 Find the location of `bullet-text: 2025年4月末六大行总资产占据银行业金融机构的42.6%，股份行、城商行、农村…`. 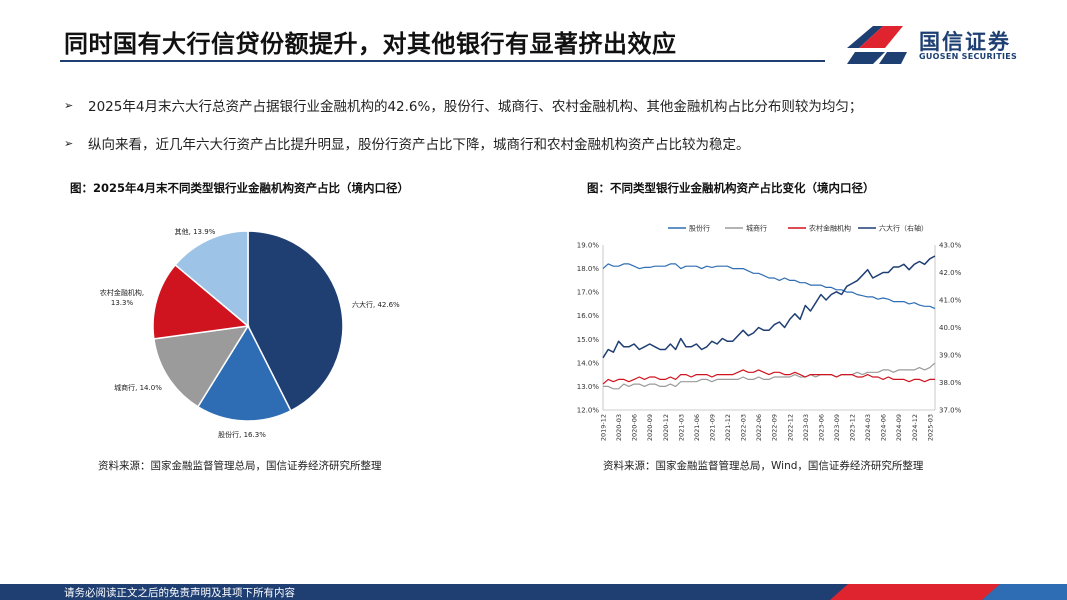

bullet-text: 2025年4月末六大行总资产占据银行业金融机构的42.6%，股份行、城商行、农村… is located at coordinates (475, 107).